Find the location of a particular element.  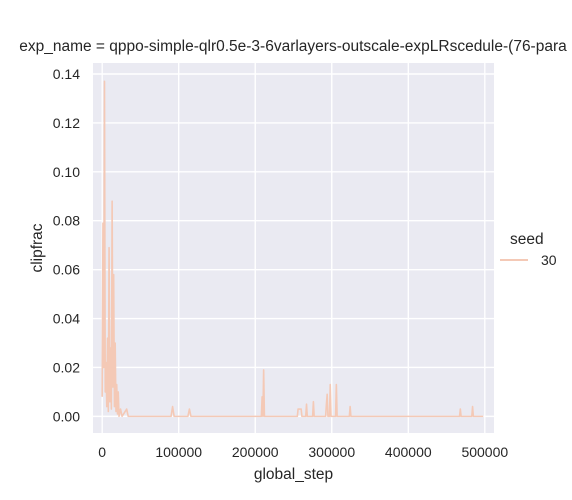

y-tick-label: 0.06 is located at coordinates (66, 270).